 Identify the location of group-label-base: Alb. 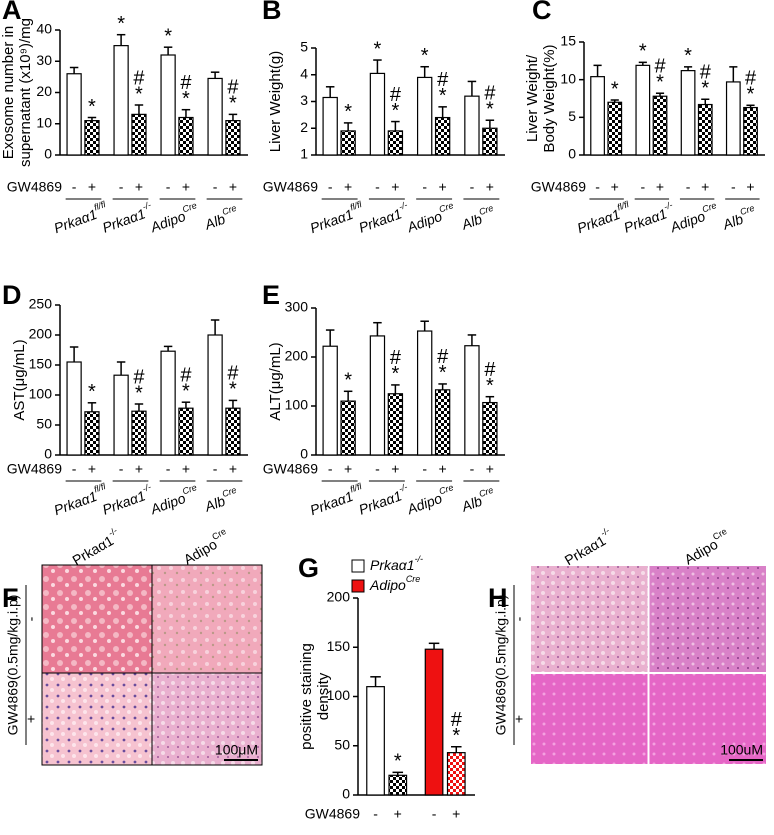
(215, 503).